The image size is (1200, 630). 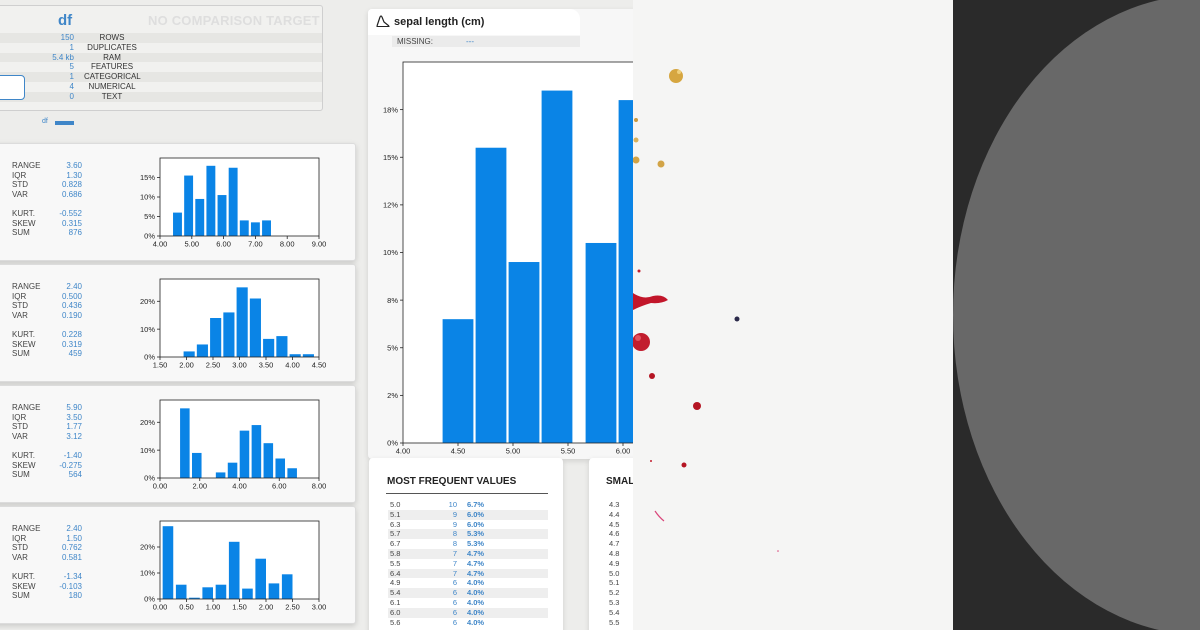 I want to click on y-tick-label: 2%, so click(x=392, y=395).